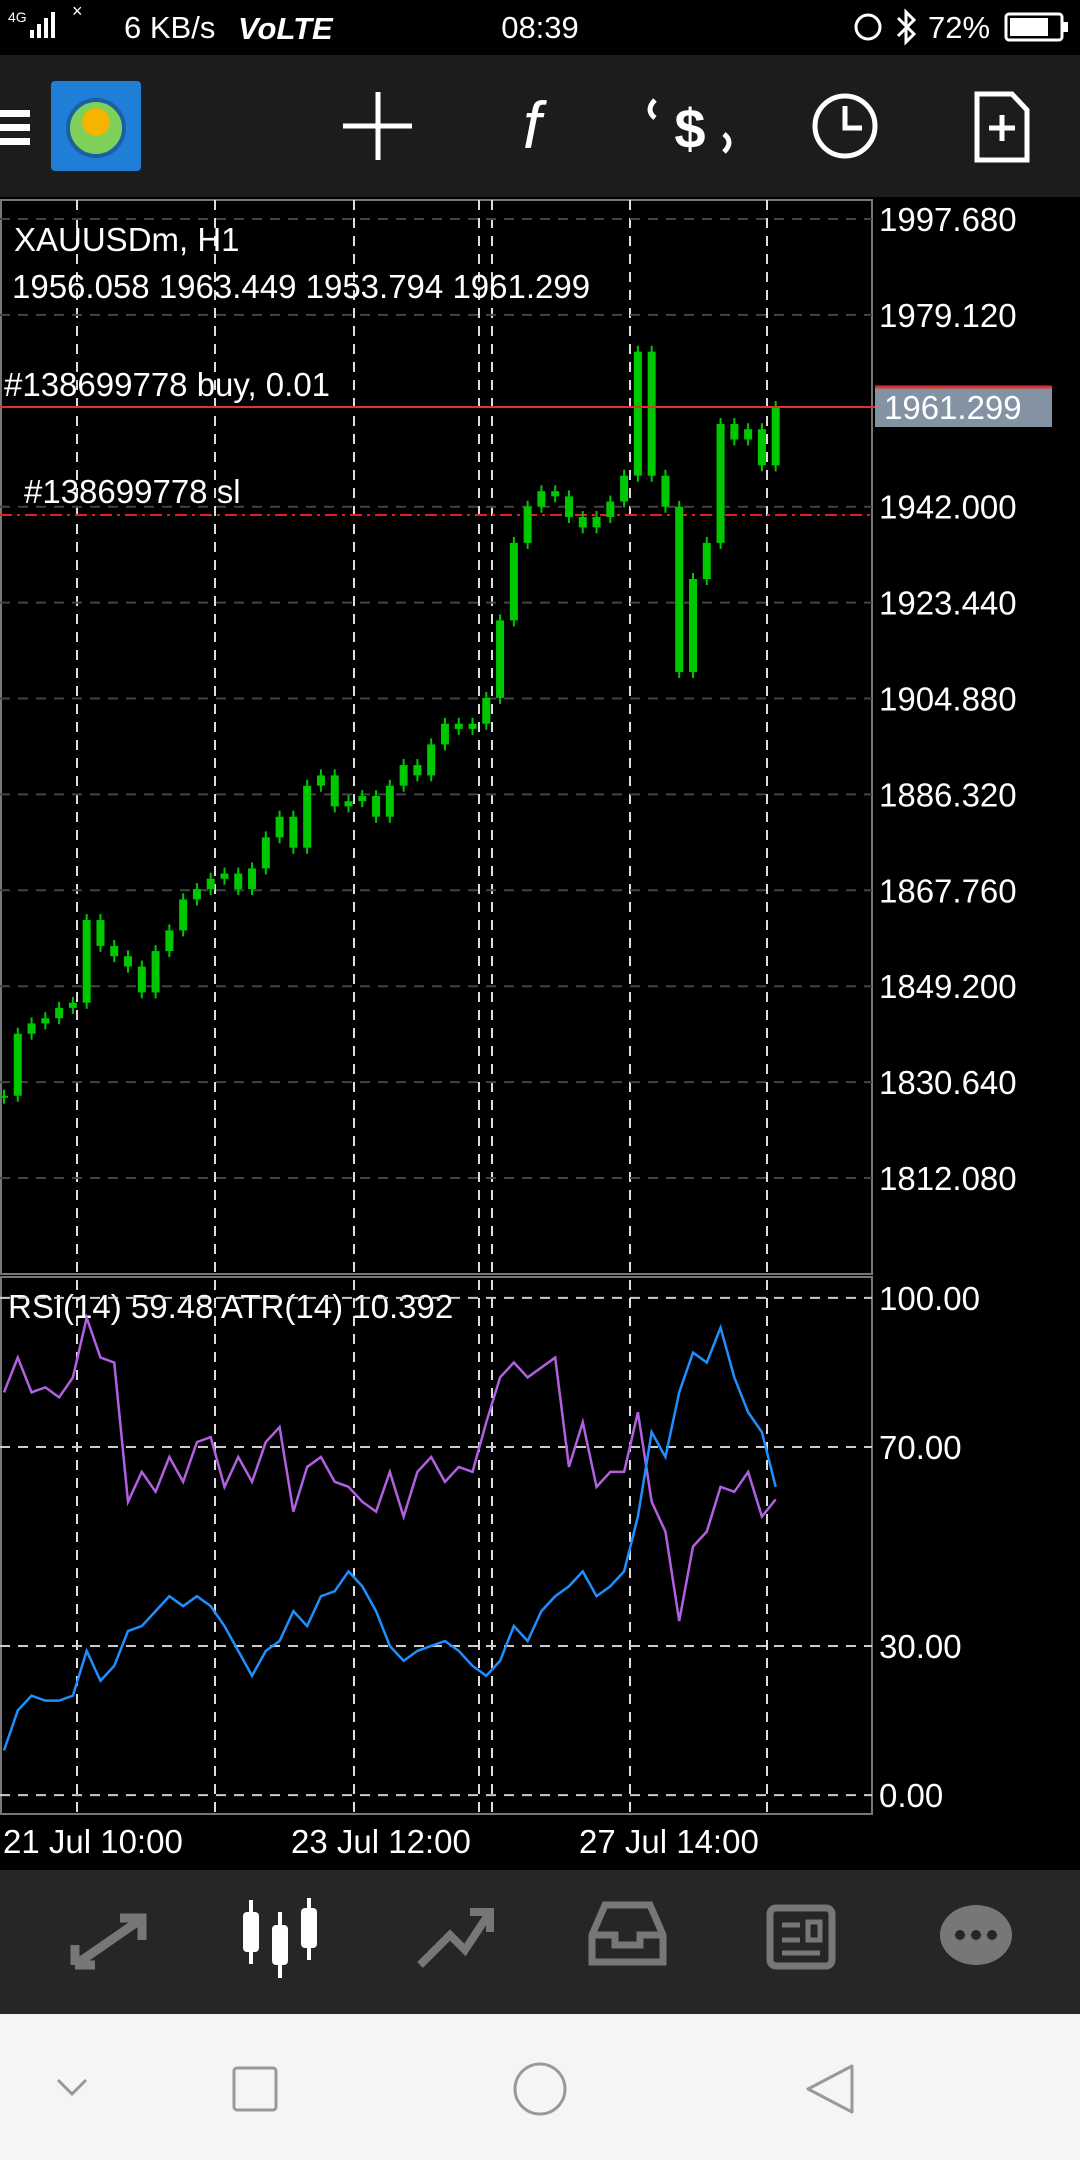 The width and height of the screenshot is (1080, 2160). Describe the element at coordinates (540, 27) in the screenshot. I see `clock: 08:39` at that location.